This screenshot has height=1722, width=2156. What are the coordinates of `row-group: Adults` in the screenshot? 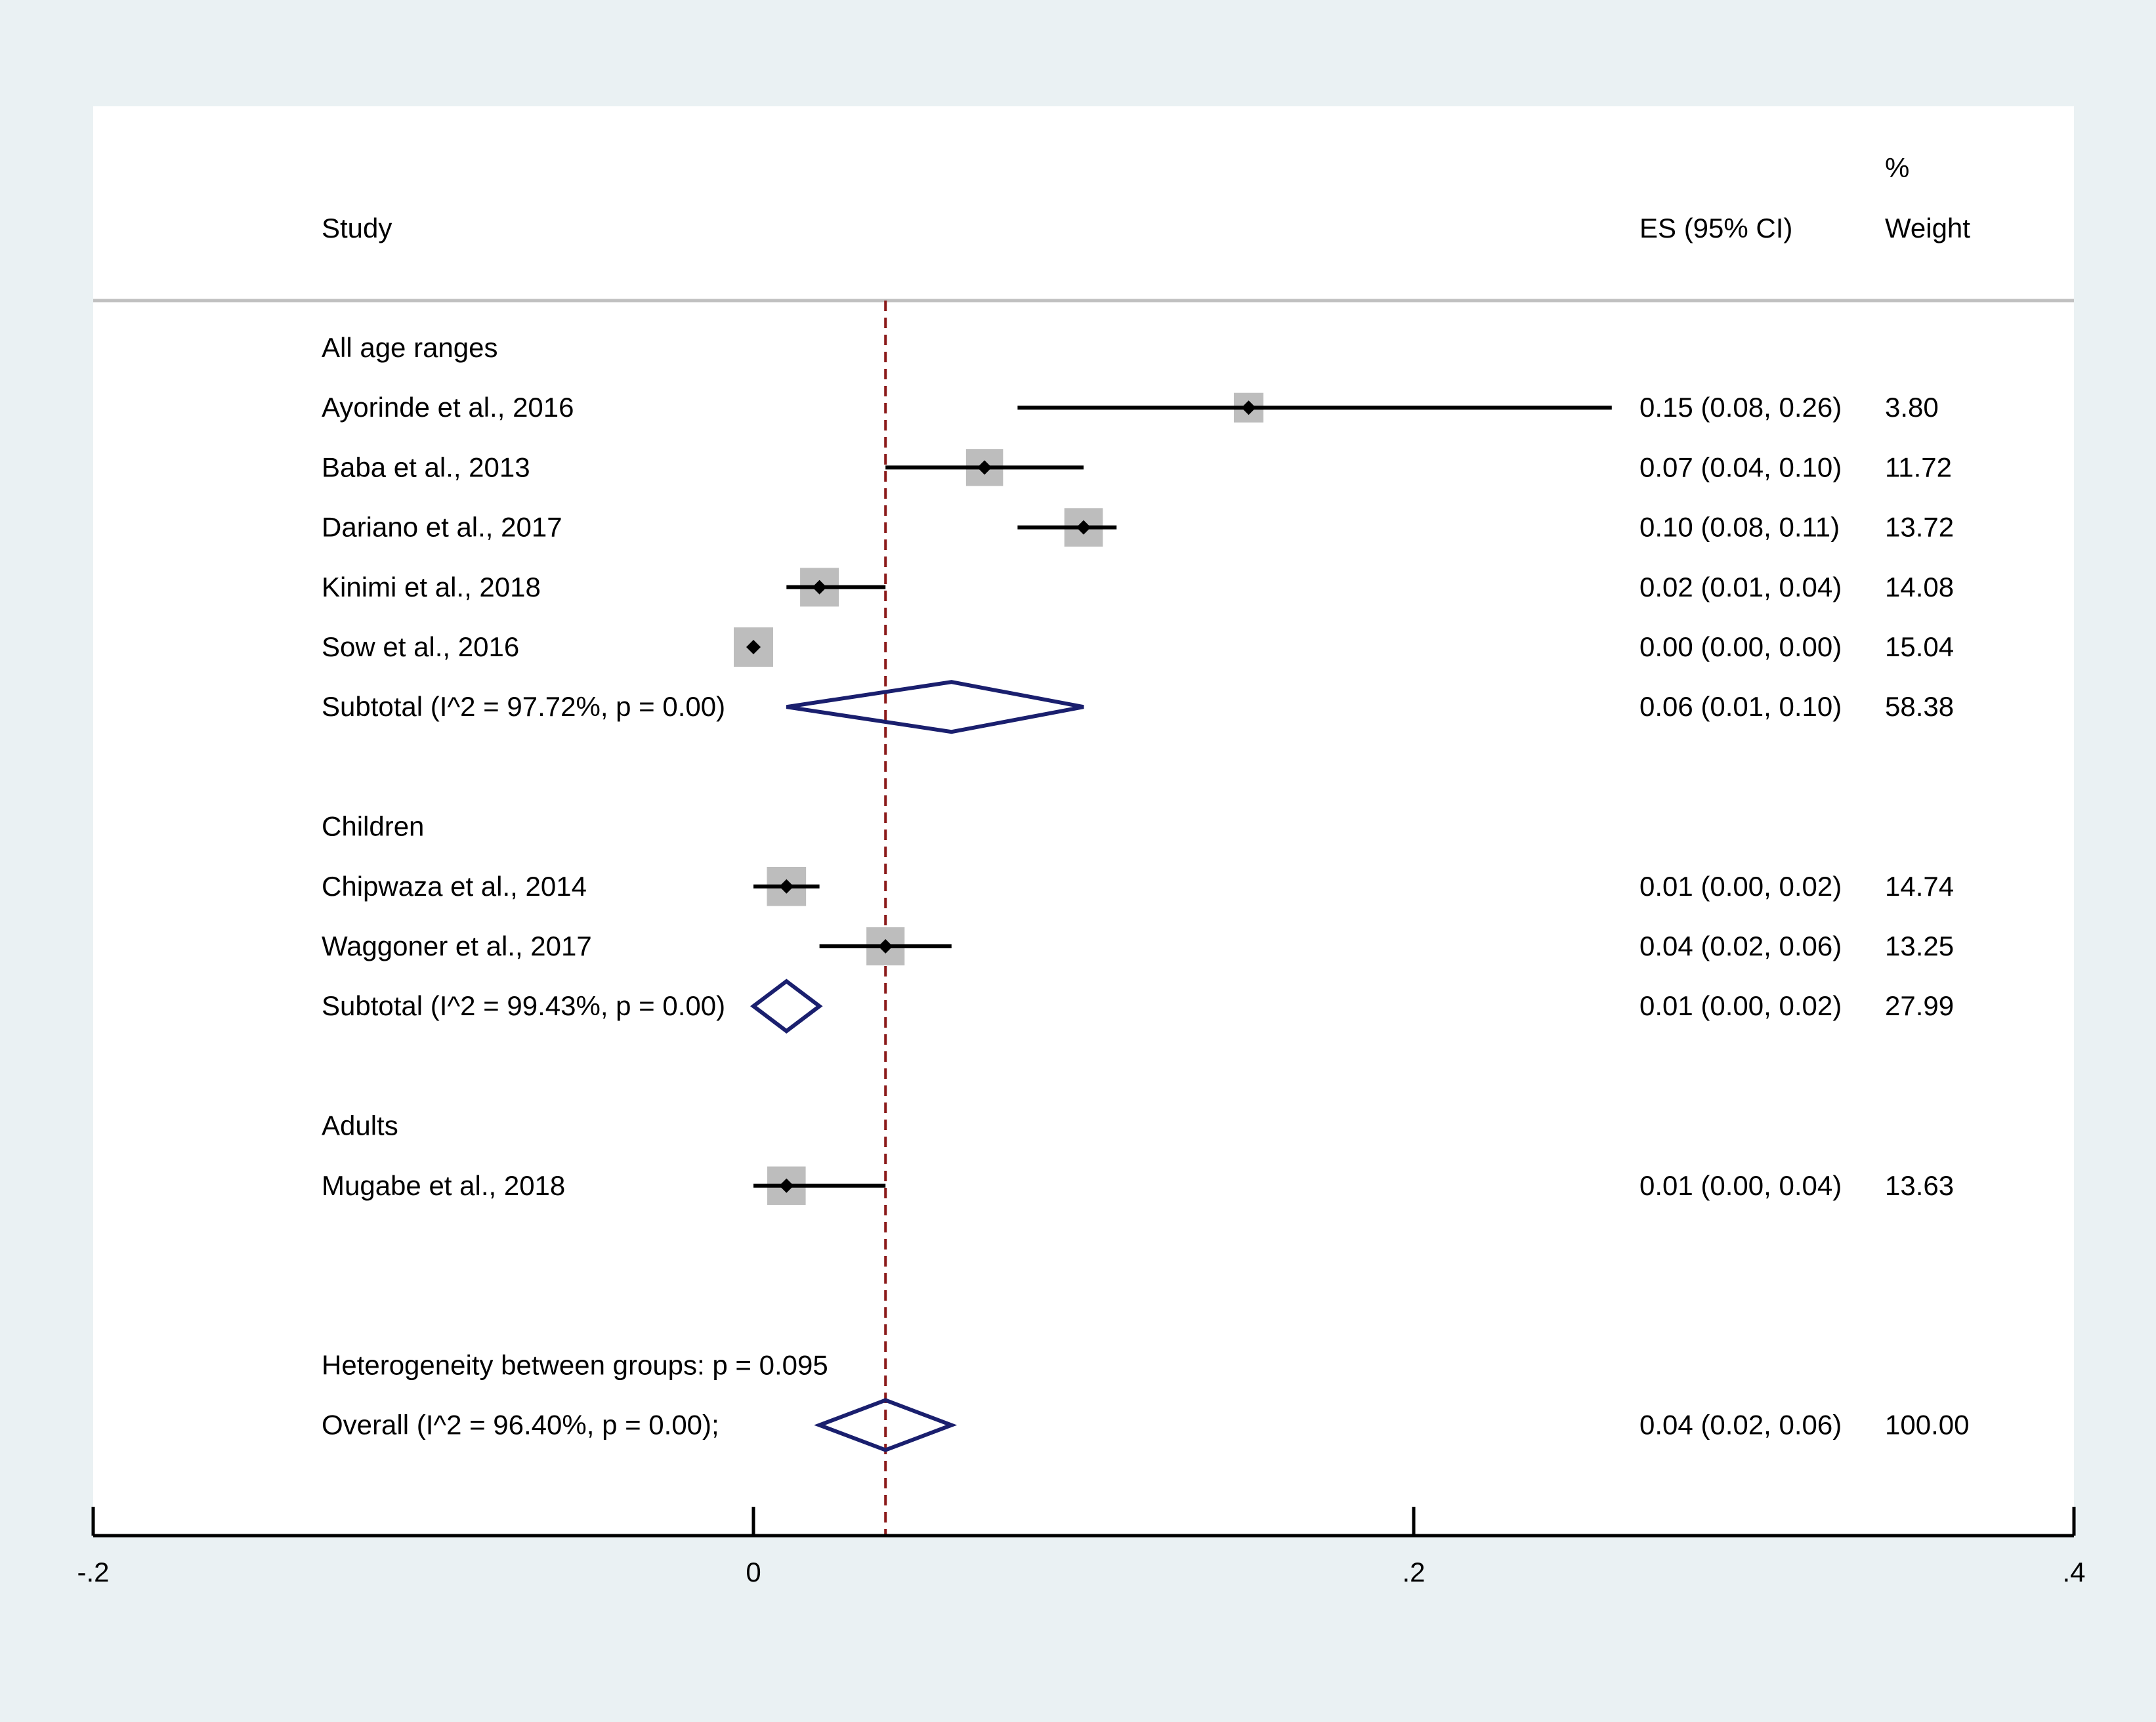 It's located at (360, 1125).